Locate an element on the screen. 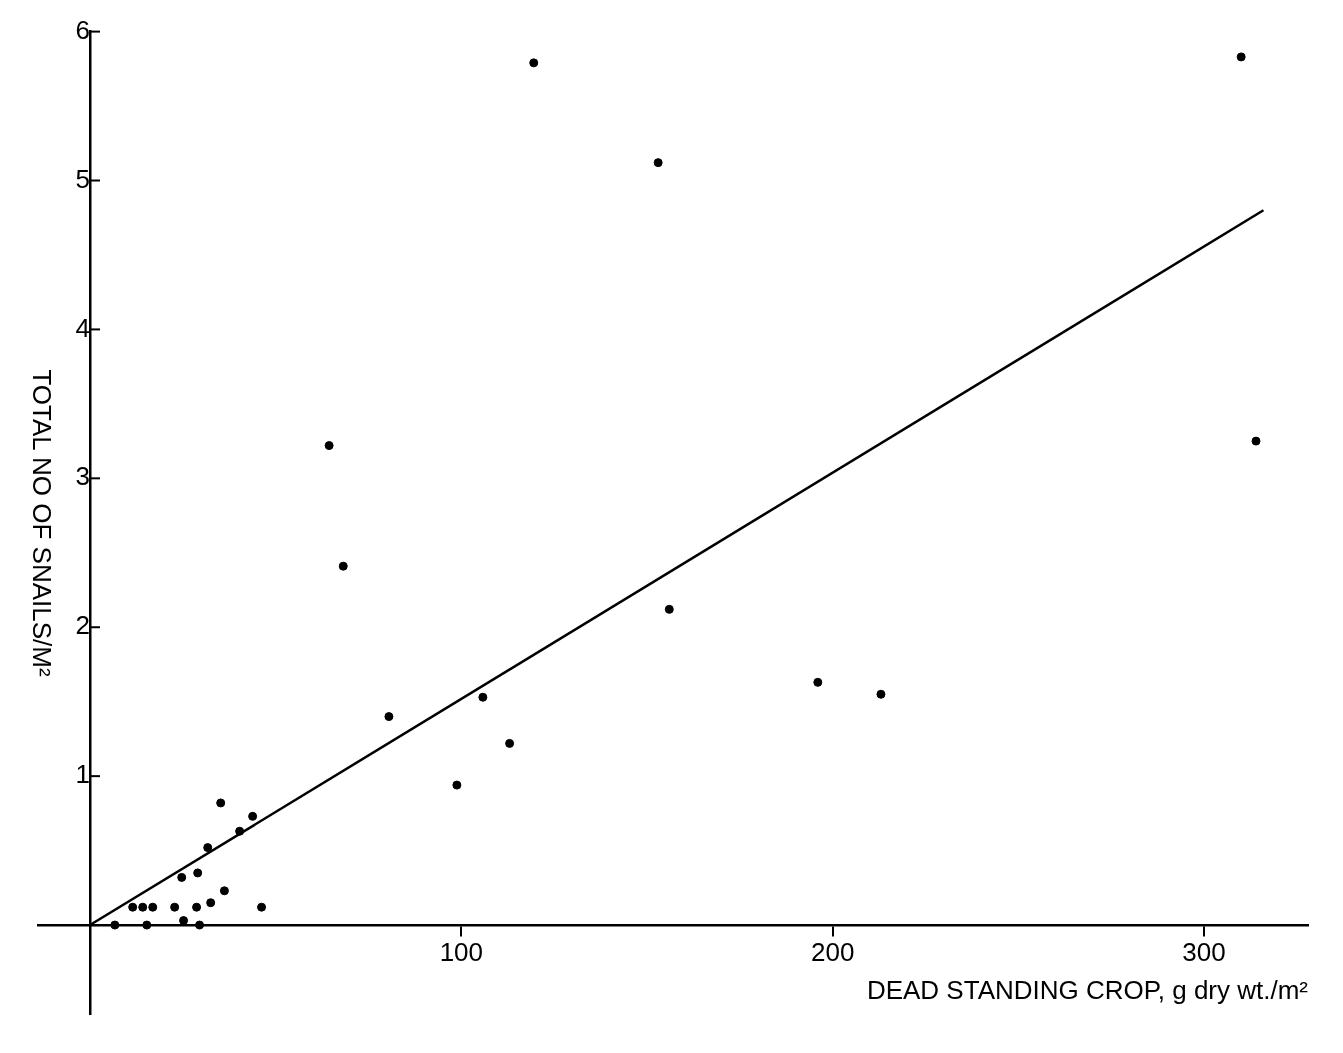 This screenshot has height=1053, width=1343. x-tick-label: 100 is located at coordinates (461, 951).